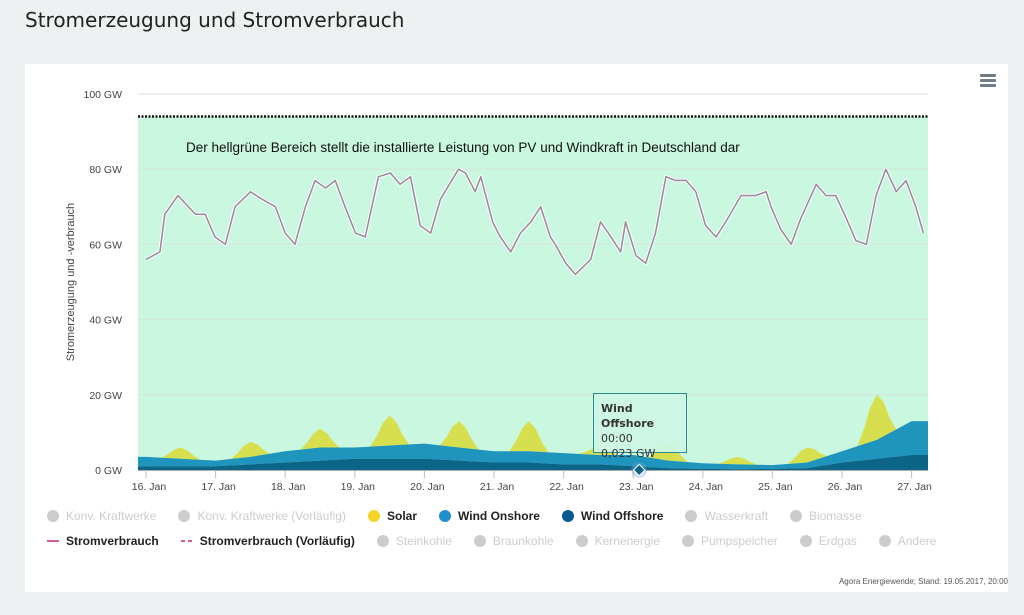 Image resolution: width=1024 pixels, height=615 pixels. I want to click on legend-label: Stromverbrauch (Vorläufig), so click(277, 541).